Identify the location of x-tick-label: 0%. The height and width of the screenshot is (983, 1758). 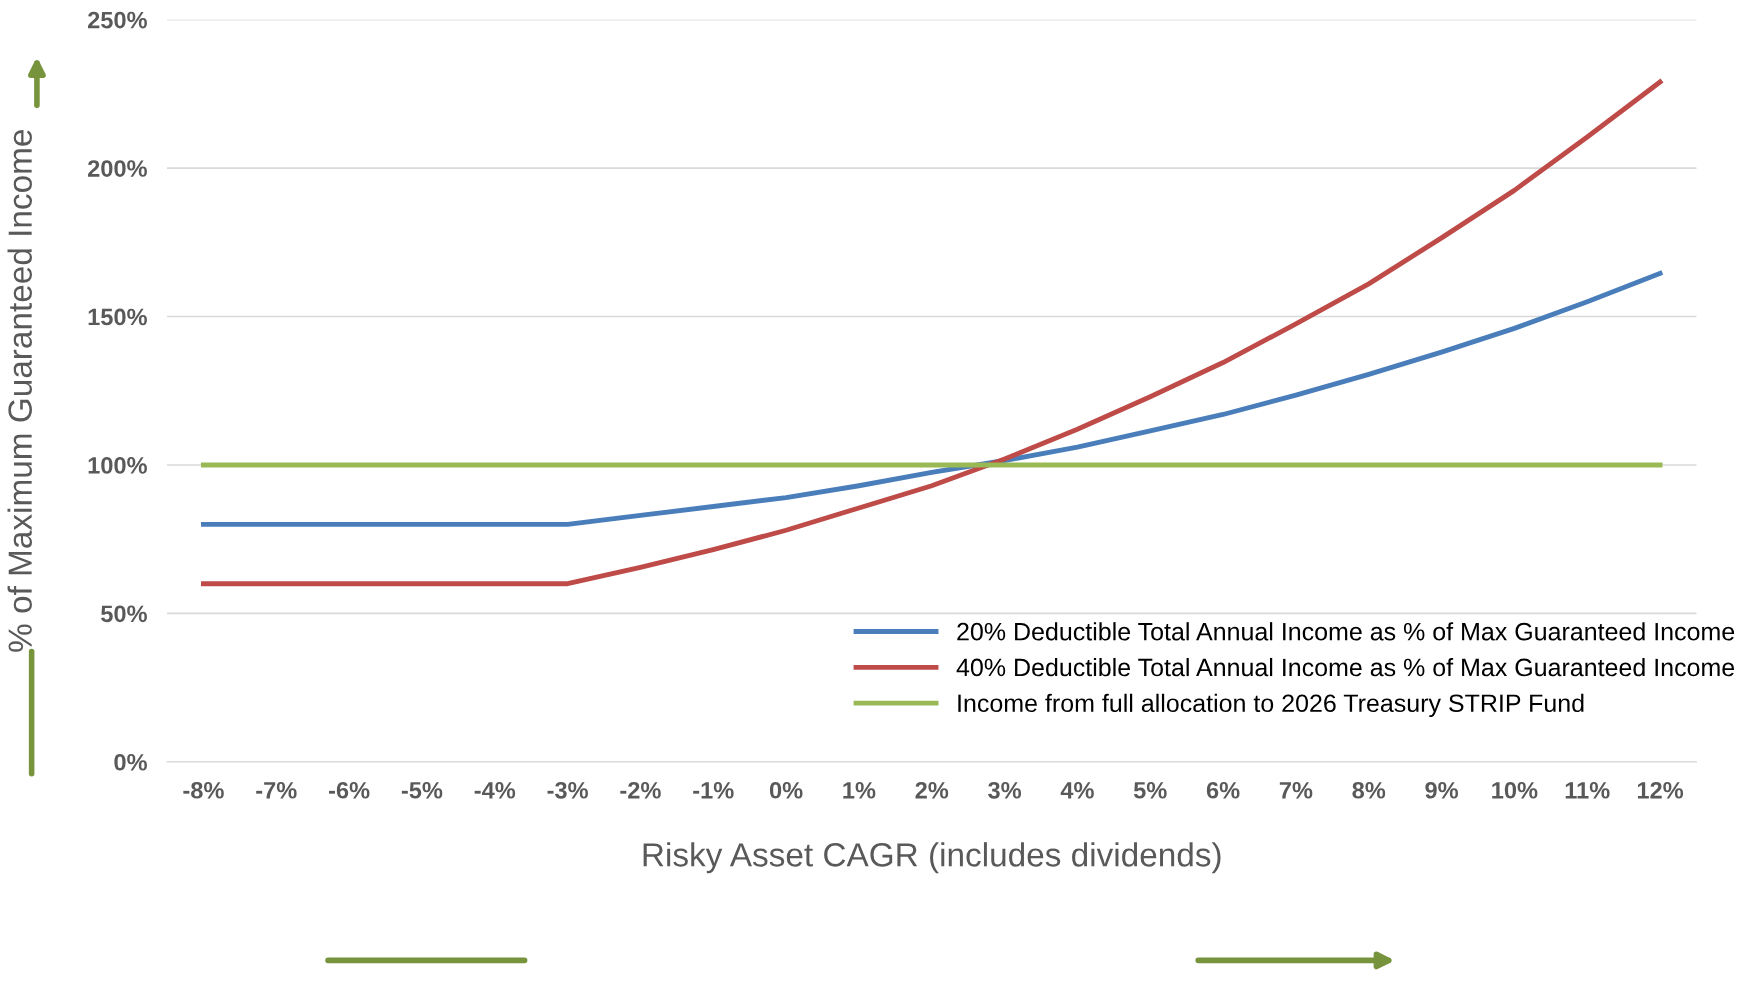
(786, 790).